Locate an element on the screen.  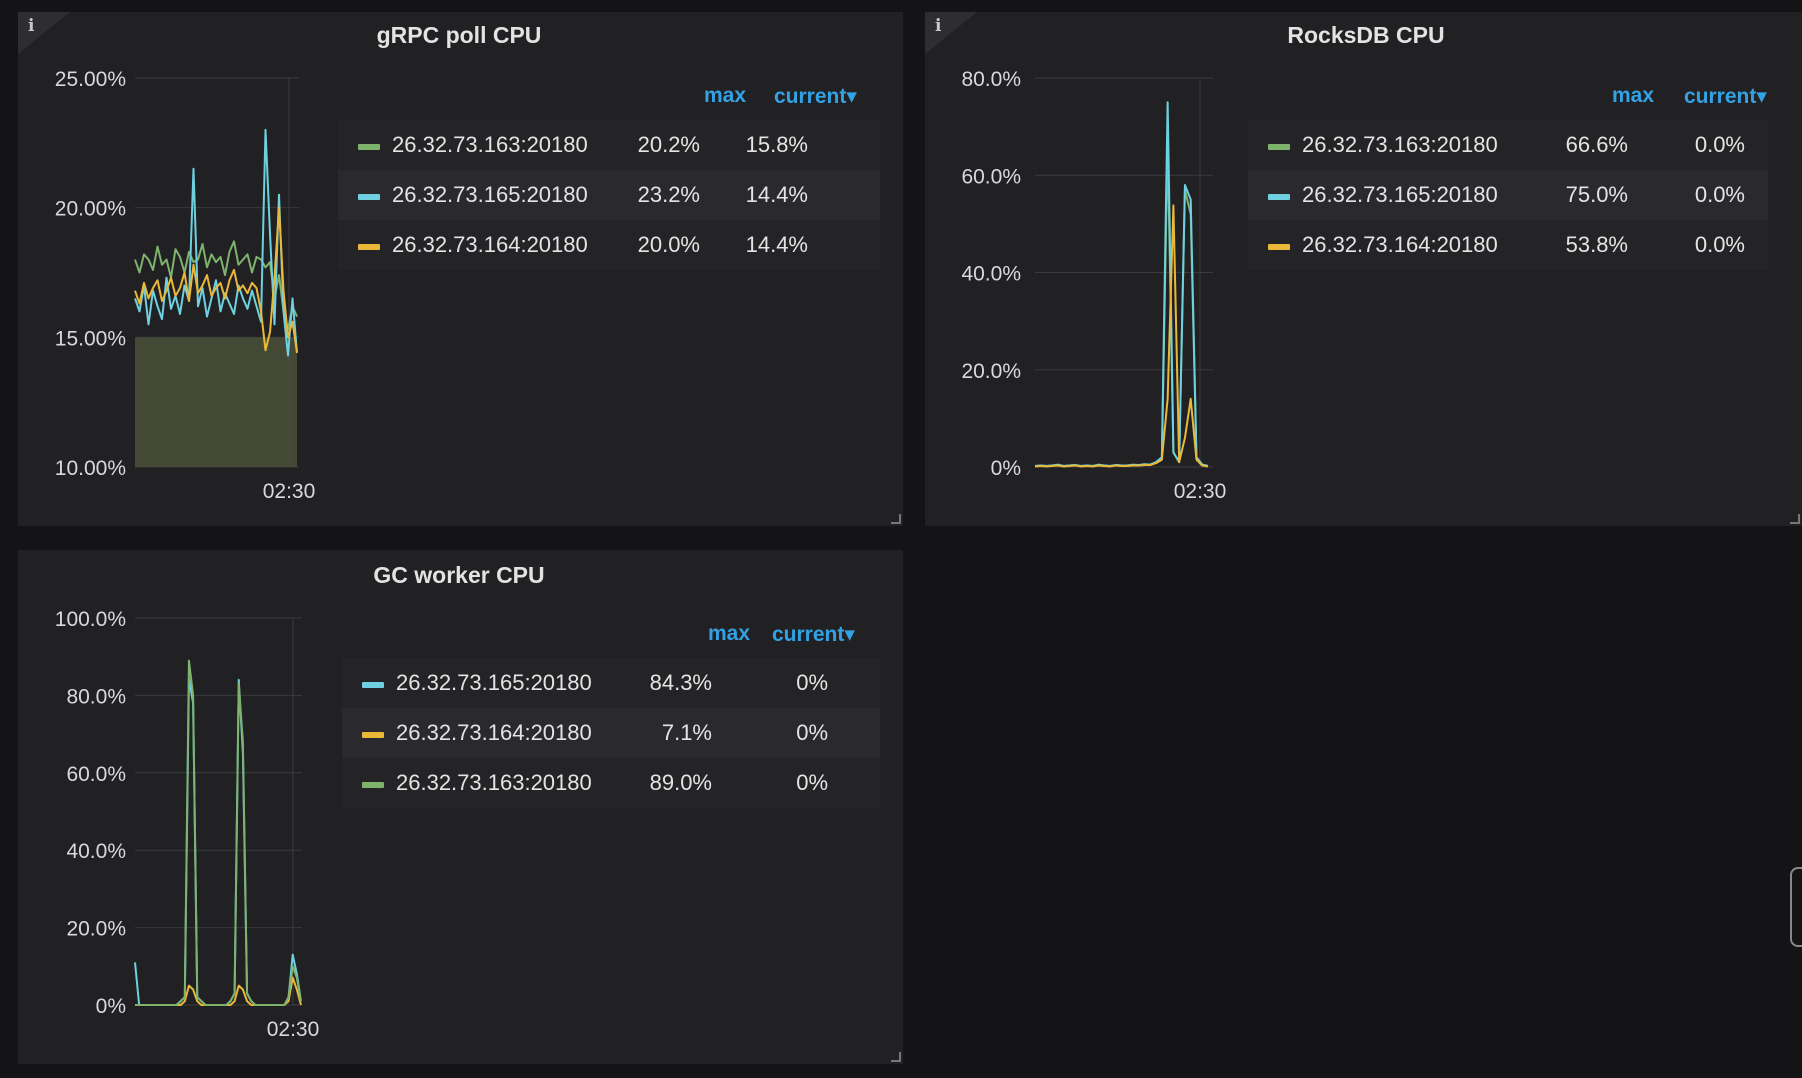
chart-grpc-poll-cpu: 25.00% 20.00% 15.00% 10.00% 02:30 is located at coordinates (185, 285).